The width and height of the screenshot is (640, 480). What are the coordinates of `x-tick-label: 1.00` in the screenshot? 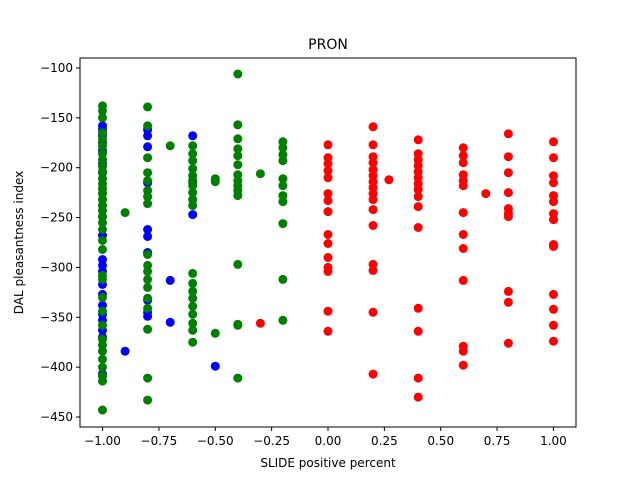 It's located at (553, 441).